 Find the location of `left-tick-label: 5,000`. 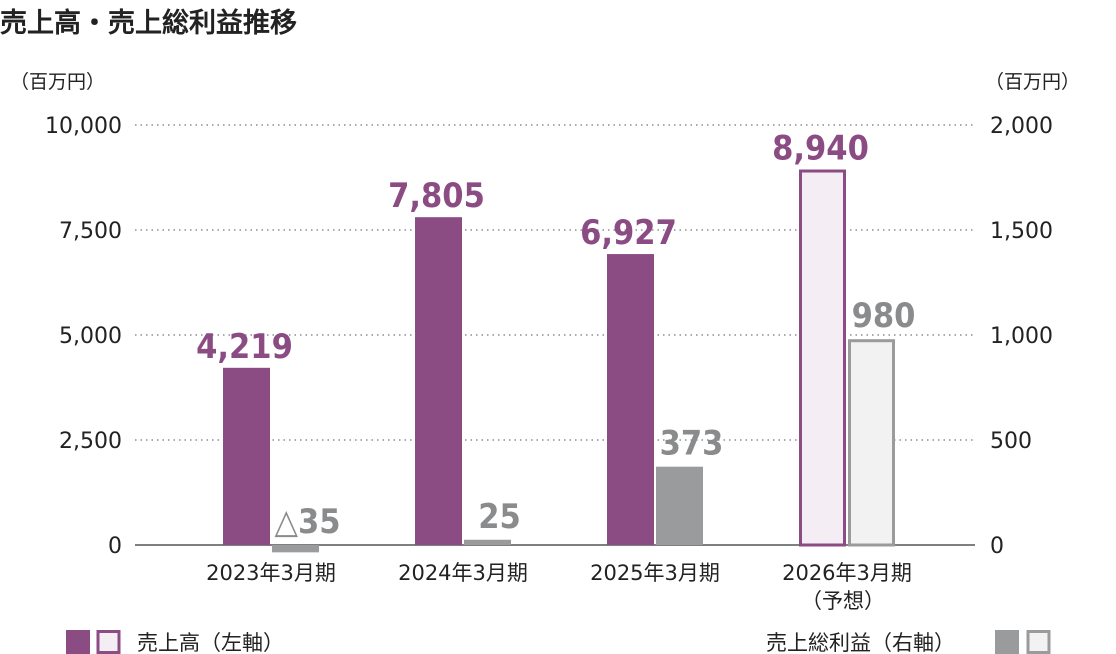

left-tick-label: 5,000 is located at coordinates (90, 336).